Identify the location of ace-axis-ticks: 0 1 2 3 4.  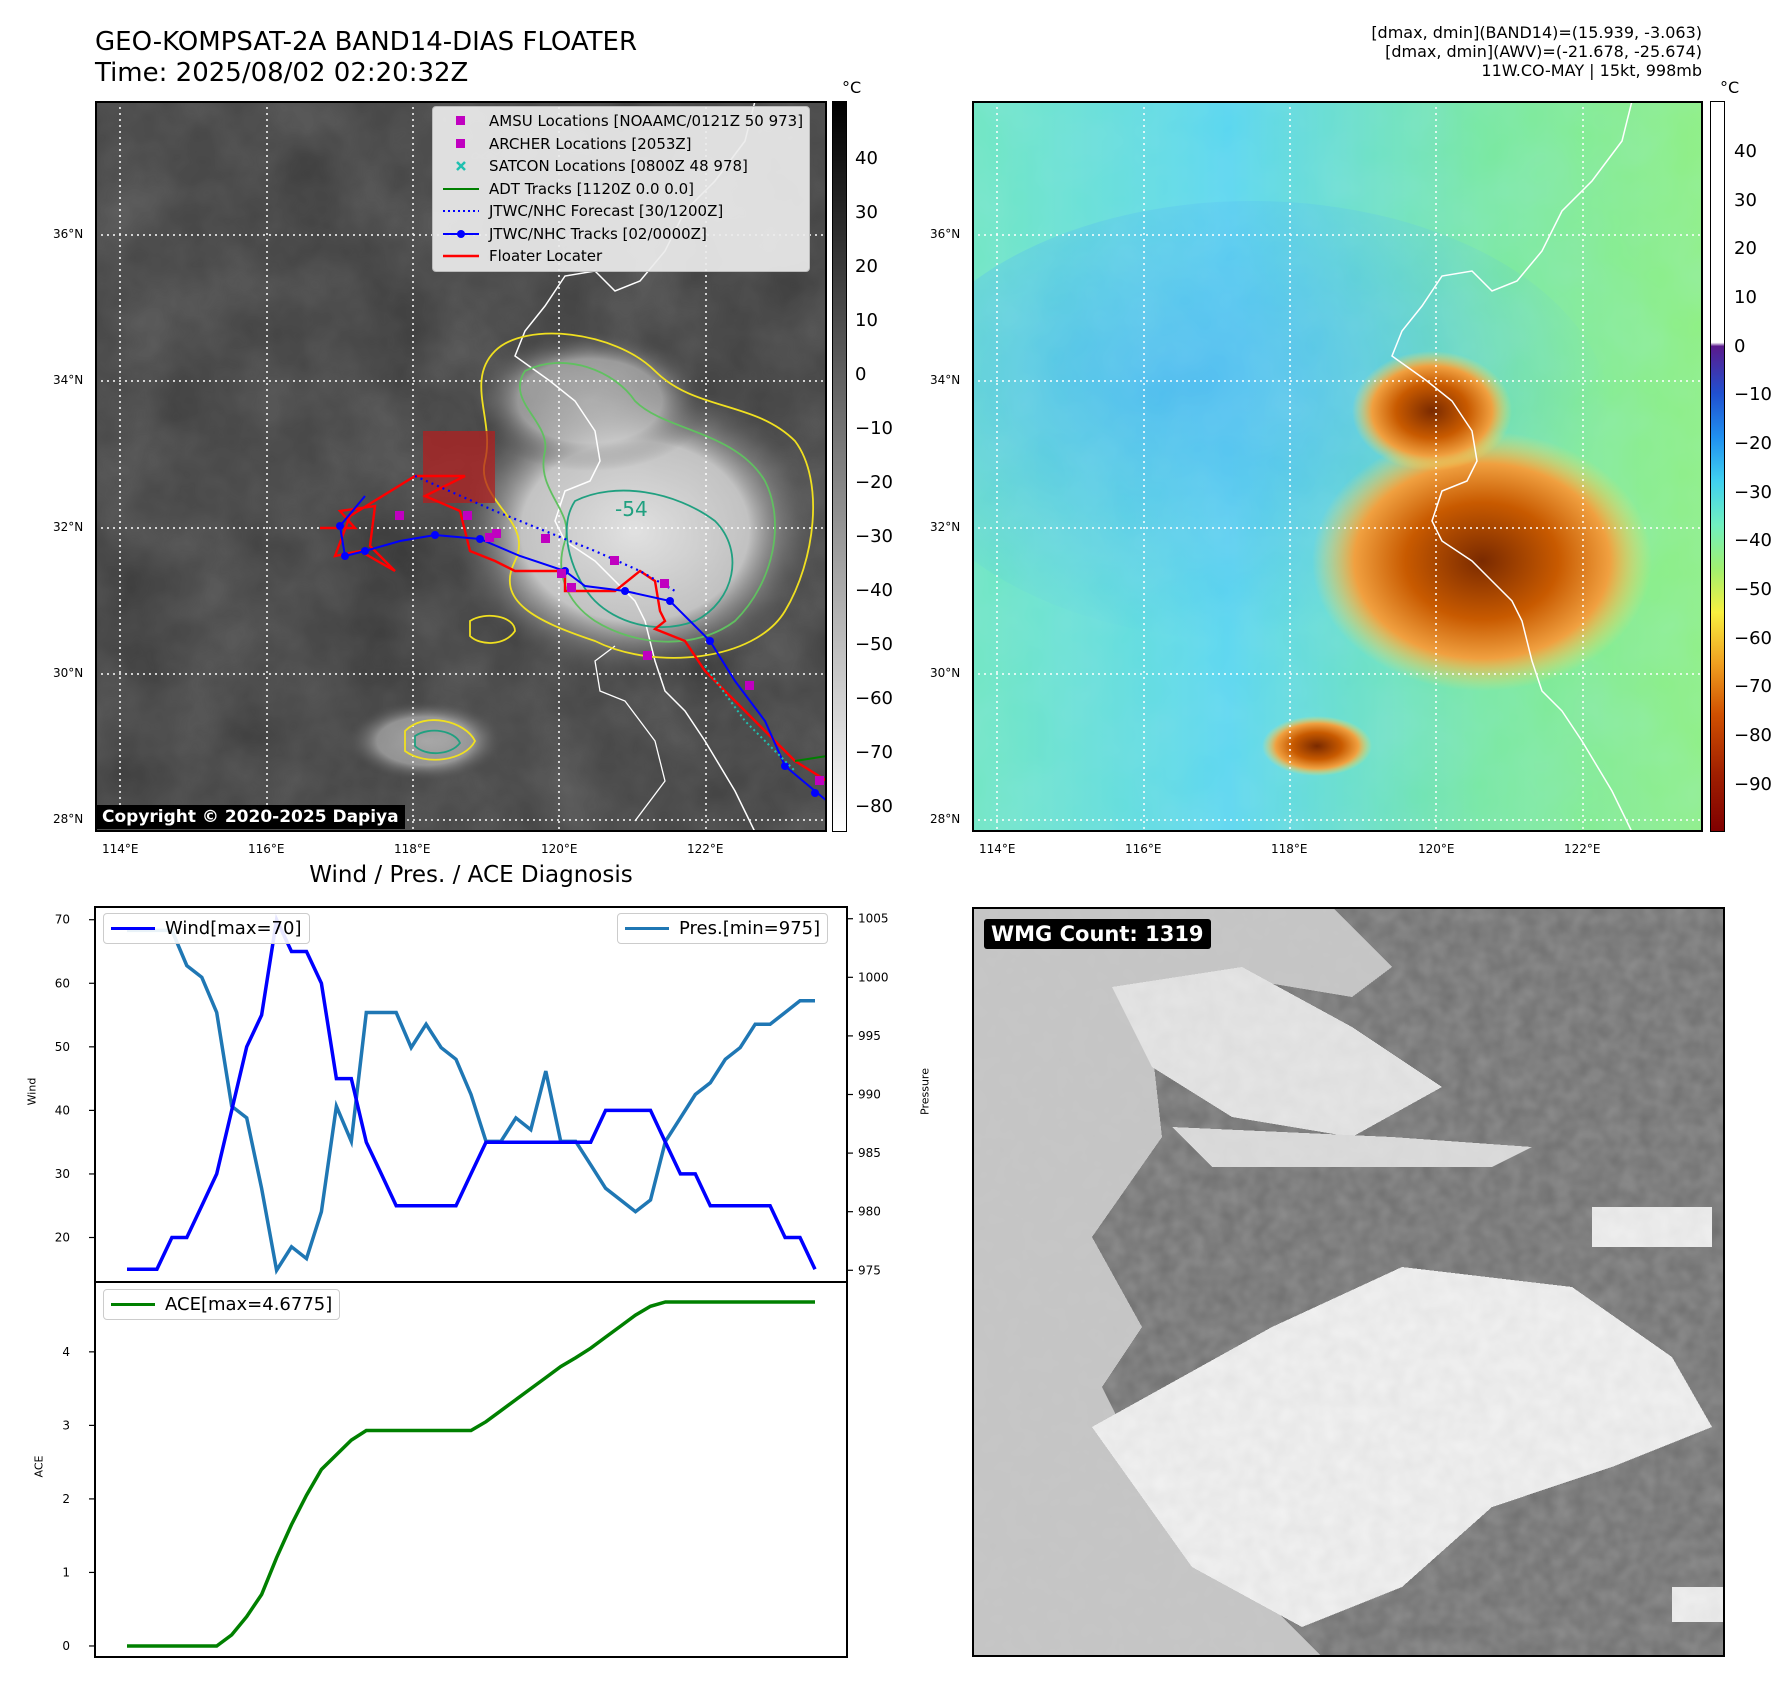
(78, 1499).